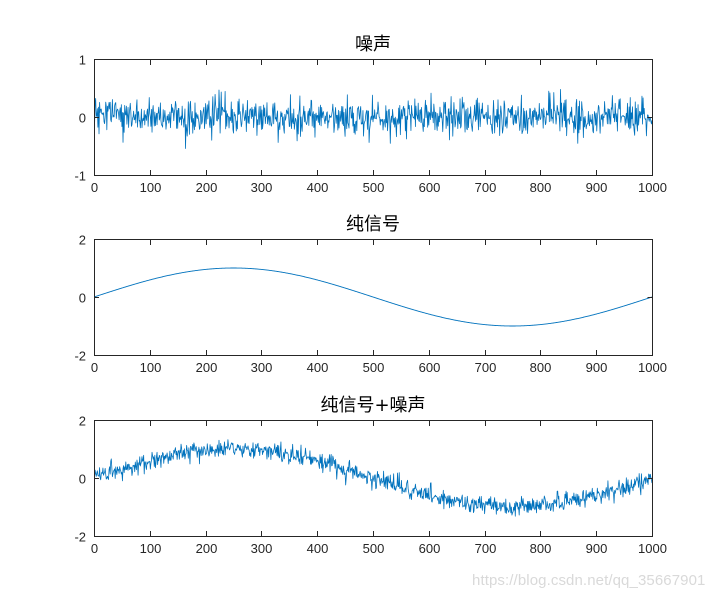  What do you see at coordinates (373, 44) in the screenshot?
I see `subplot-title: 噪声` at bounding box center [373, 44].